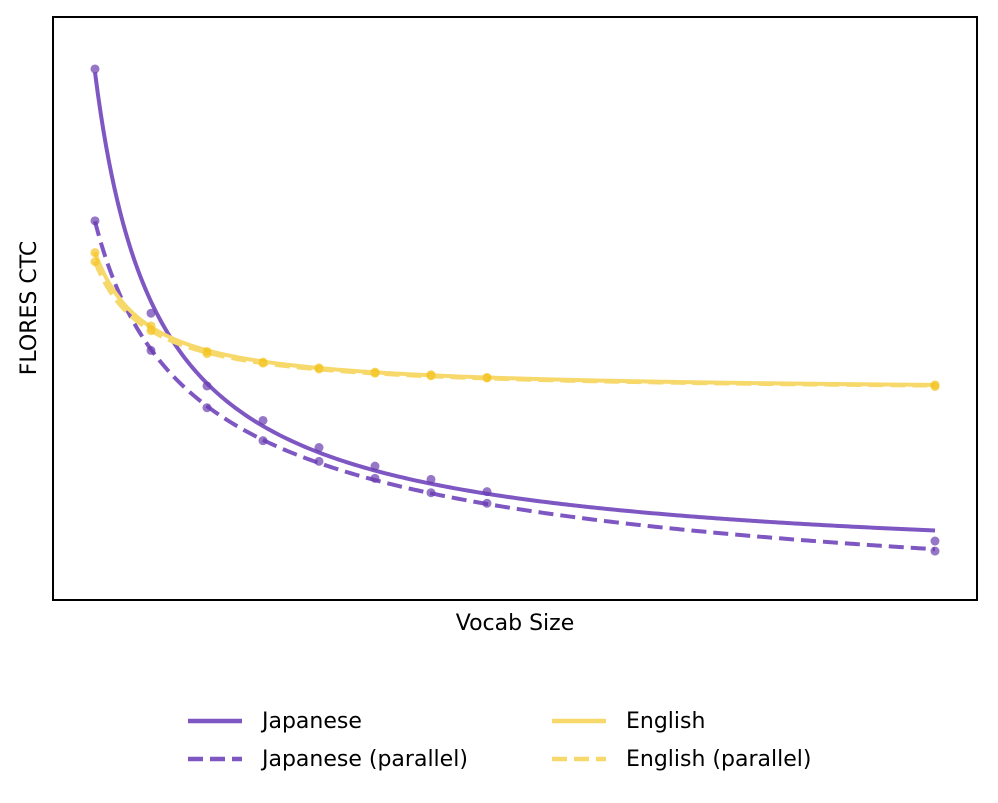  I want to click on legend-line-english-parallel, so click(579, 759).